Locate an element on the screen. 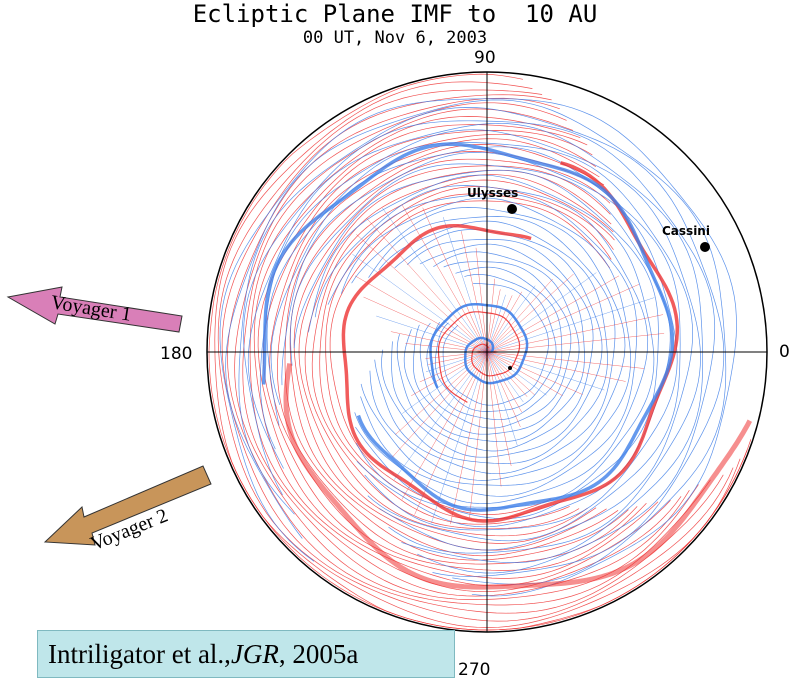 The image size is (790, 686). inner-spiral-blue is located at coordinates (479, 345).